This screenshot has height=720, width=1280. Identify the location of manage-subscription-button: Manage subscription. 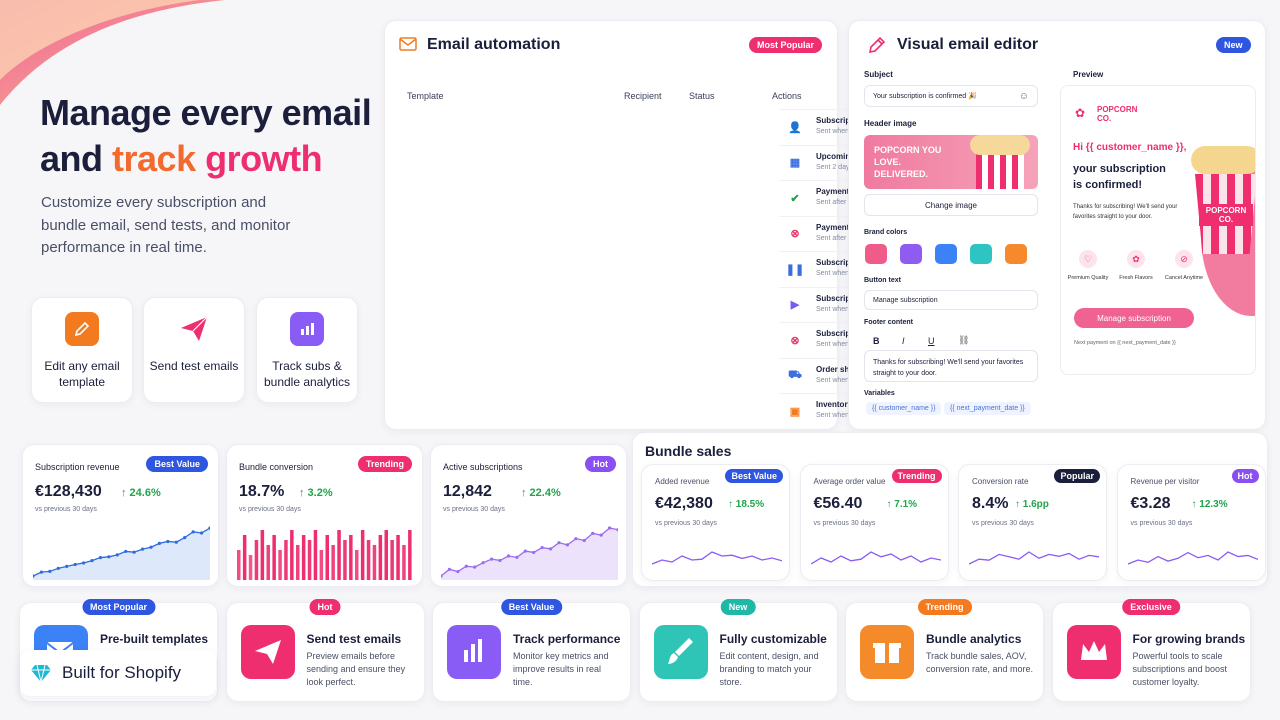
(1134, 318).